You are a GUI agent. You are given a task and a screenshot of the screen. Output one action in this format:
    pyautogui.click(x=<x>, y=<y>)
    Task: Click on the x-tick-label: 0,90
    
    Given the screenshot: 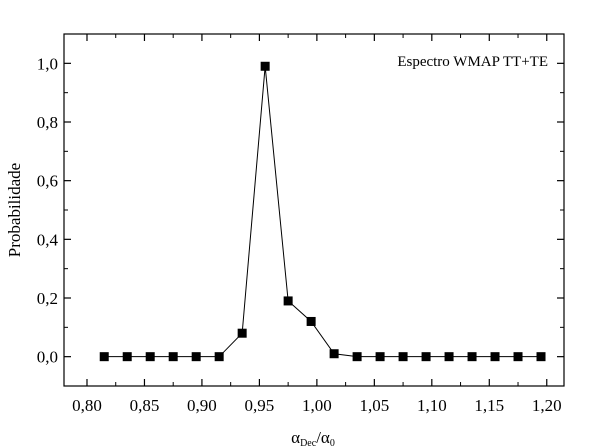 What is the action you would take?
    pyautogui.click(x=202, y=405)
    